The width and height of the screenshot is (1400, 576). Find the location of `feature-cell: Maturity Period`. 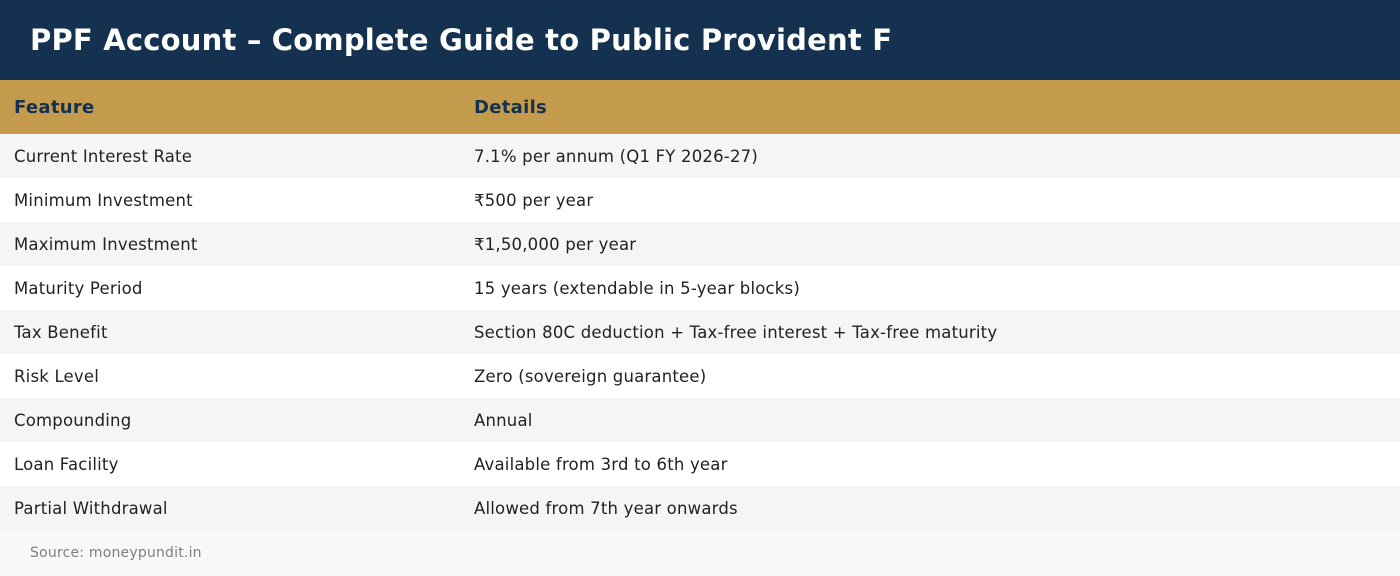

feature-cell: Maturity Period is located at coordinates (78, 288).